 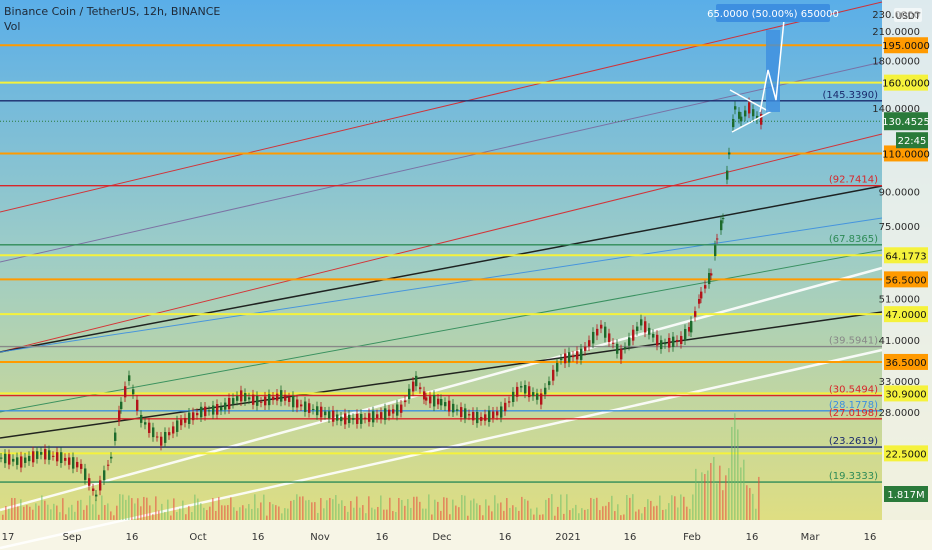 What do you see at coordinates (912, 141) in the screenshot?
I see `countdown-text: 22:45` at bounding box center [912, 141].